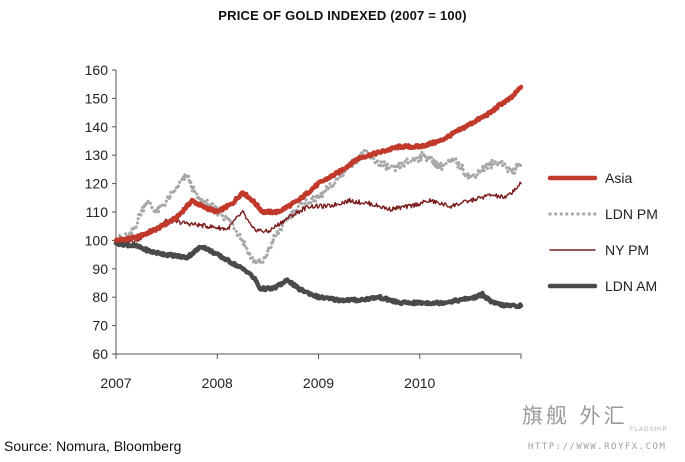  Describe the element at coordinates (97, 127) in the screenshot. I see `y-tick-label: 140` at that location.